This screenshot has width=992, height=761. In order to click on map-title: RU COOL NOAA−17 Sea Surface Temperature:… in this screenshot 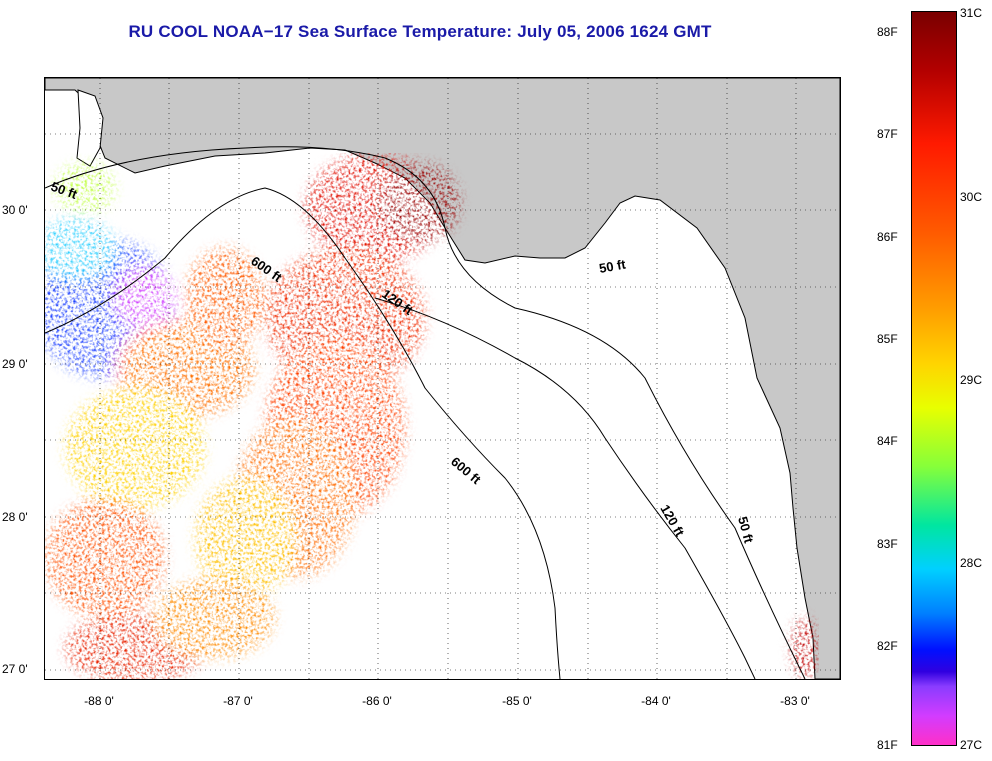, I will do `click(420, 31)`.